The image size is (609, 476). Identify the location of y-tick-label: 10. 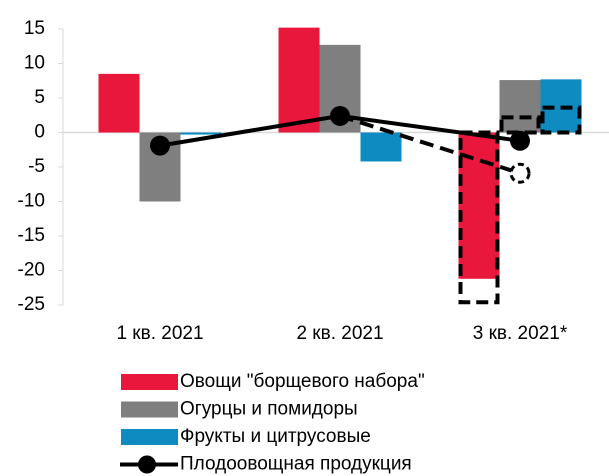
(34, 63).